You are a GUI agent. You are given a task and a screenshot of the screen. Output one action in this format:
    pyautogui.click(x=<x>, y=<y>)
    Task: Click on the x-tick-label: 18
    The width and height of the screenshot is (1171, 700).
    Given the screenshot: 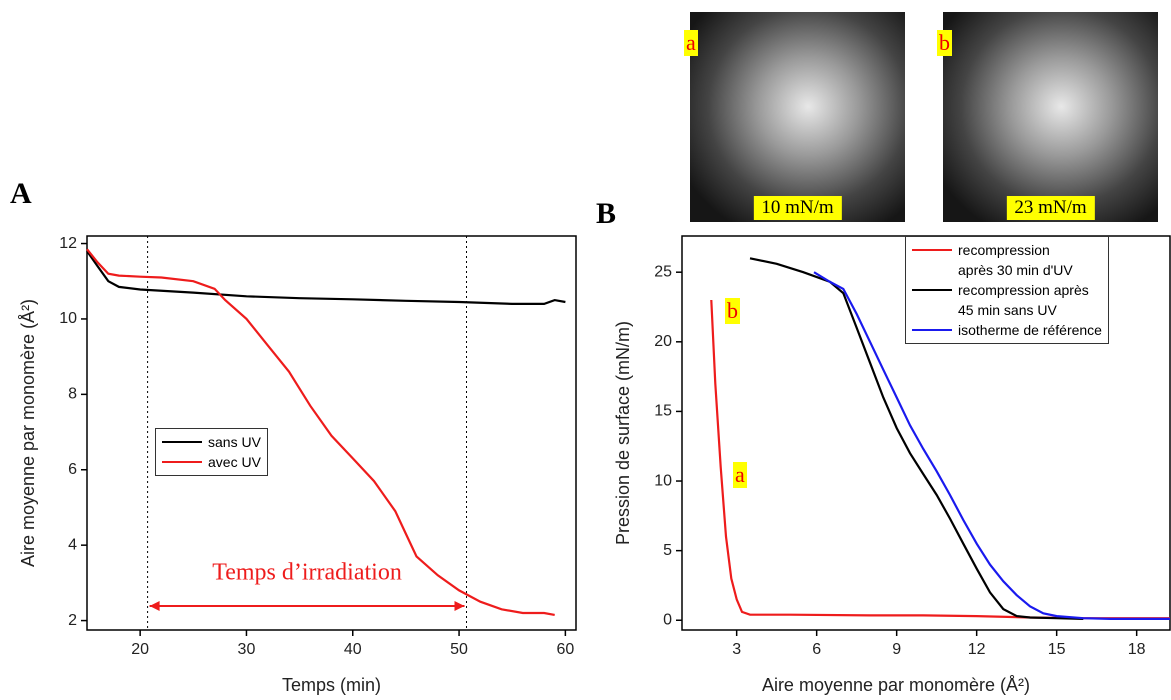 What is the action you would take?
    pyautogui.click(x=1137, y=649)
    